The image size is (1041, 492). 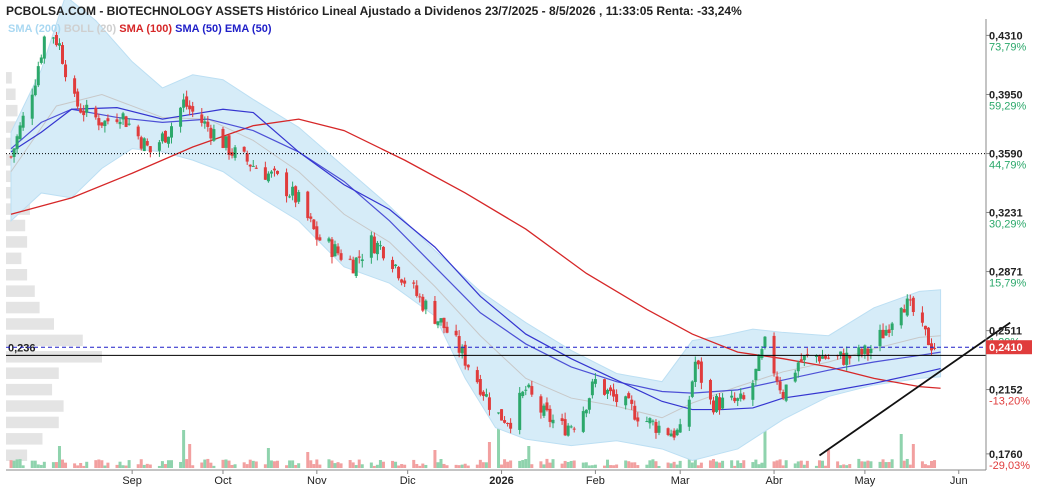 What do you see at coordinates (145, 29) in the screenshot?
I see `legend-sma100: SMA (100)` at bounding box center [145, 29].